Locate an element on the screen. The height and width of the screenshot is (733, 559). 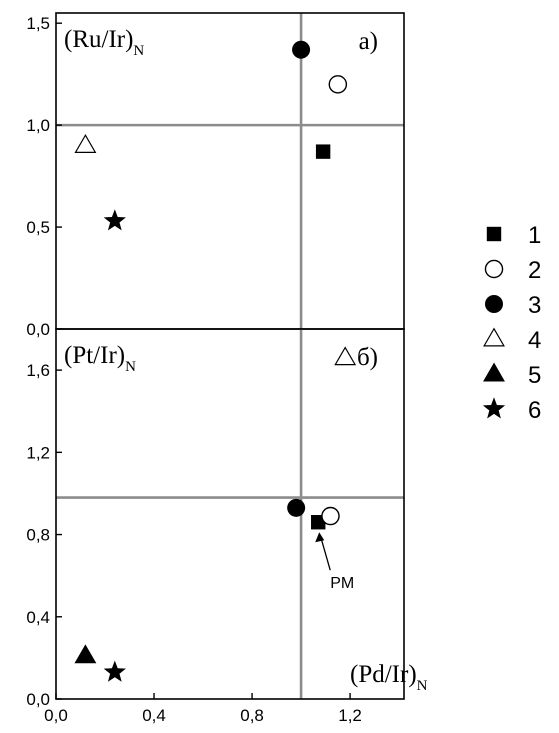
panel-a-label: а) is located at coordinates (368, 41).